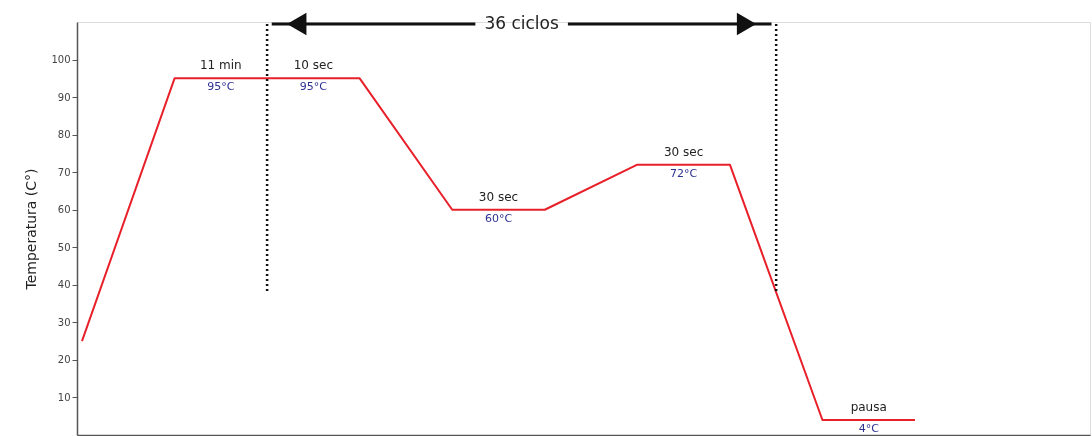  What do you see at coordinates (869, 428) in the screenshot?
I see `annotation: 4°C` at bounding box center [869, 428].